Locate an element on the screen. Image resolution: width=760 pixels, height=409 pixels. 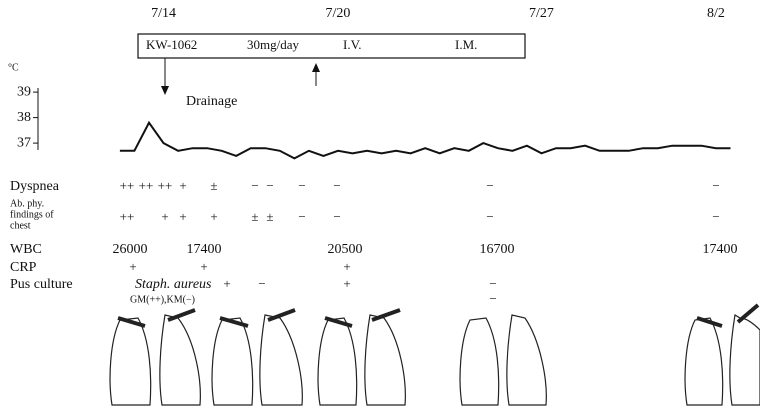
cell: Staph. aureus is located at coordinates (173, 284).